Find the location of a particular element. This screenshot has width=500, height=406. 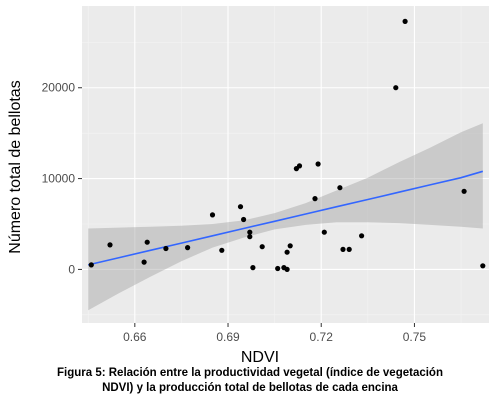

y-tick-label: 10000 is located at coordinates (59, 179).